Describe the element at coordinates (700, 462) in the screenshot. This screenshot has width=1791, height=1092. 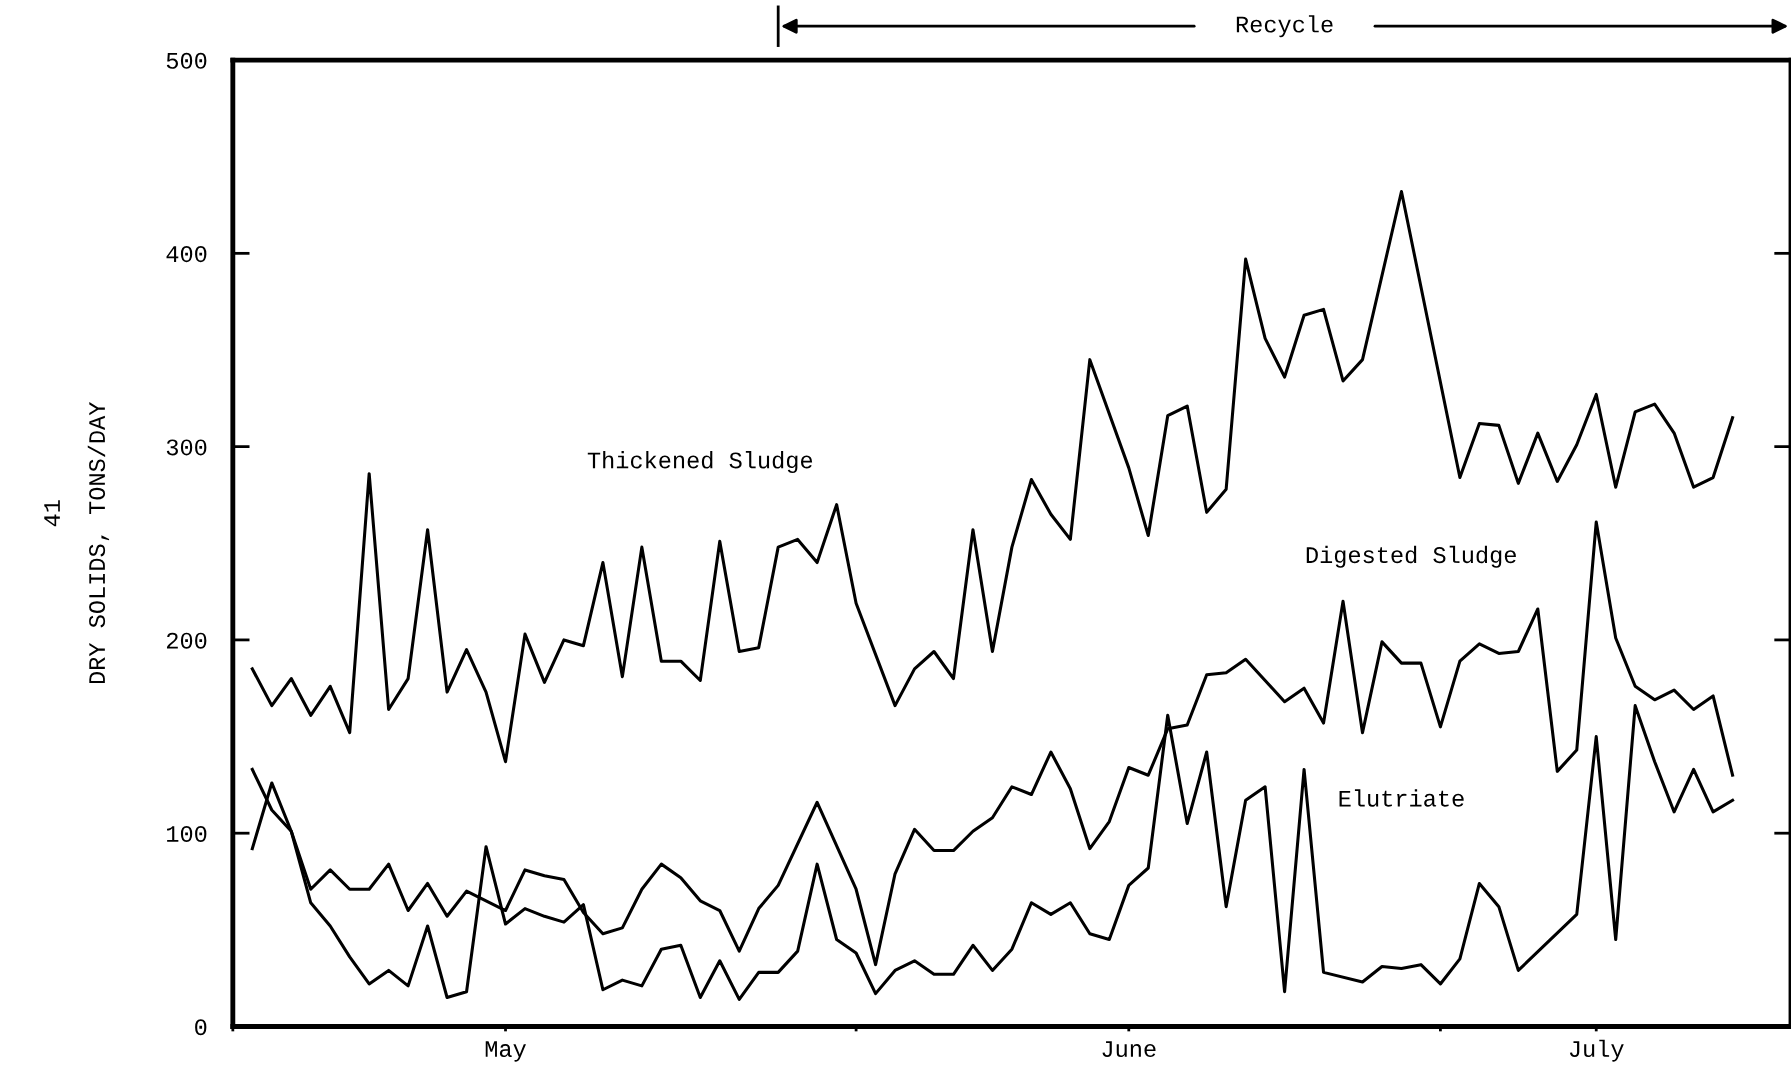
I see `series-label: Thickened Sludge` at that location.